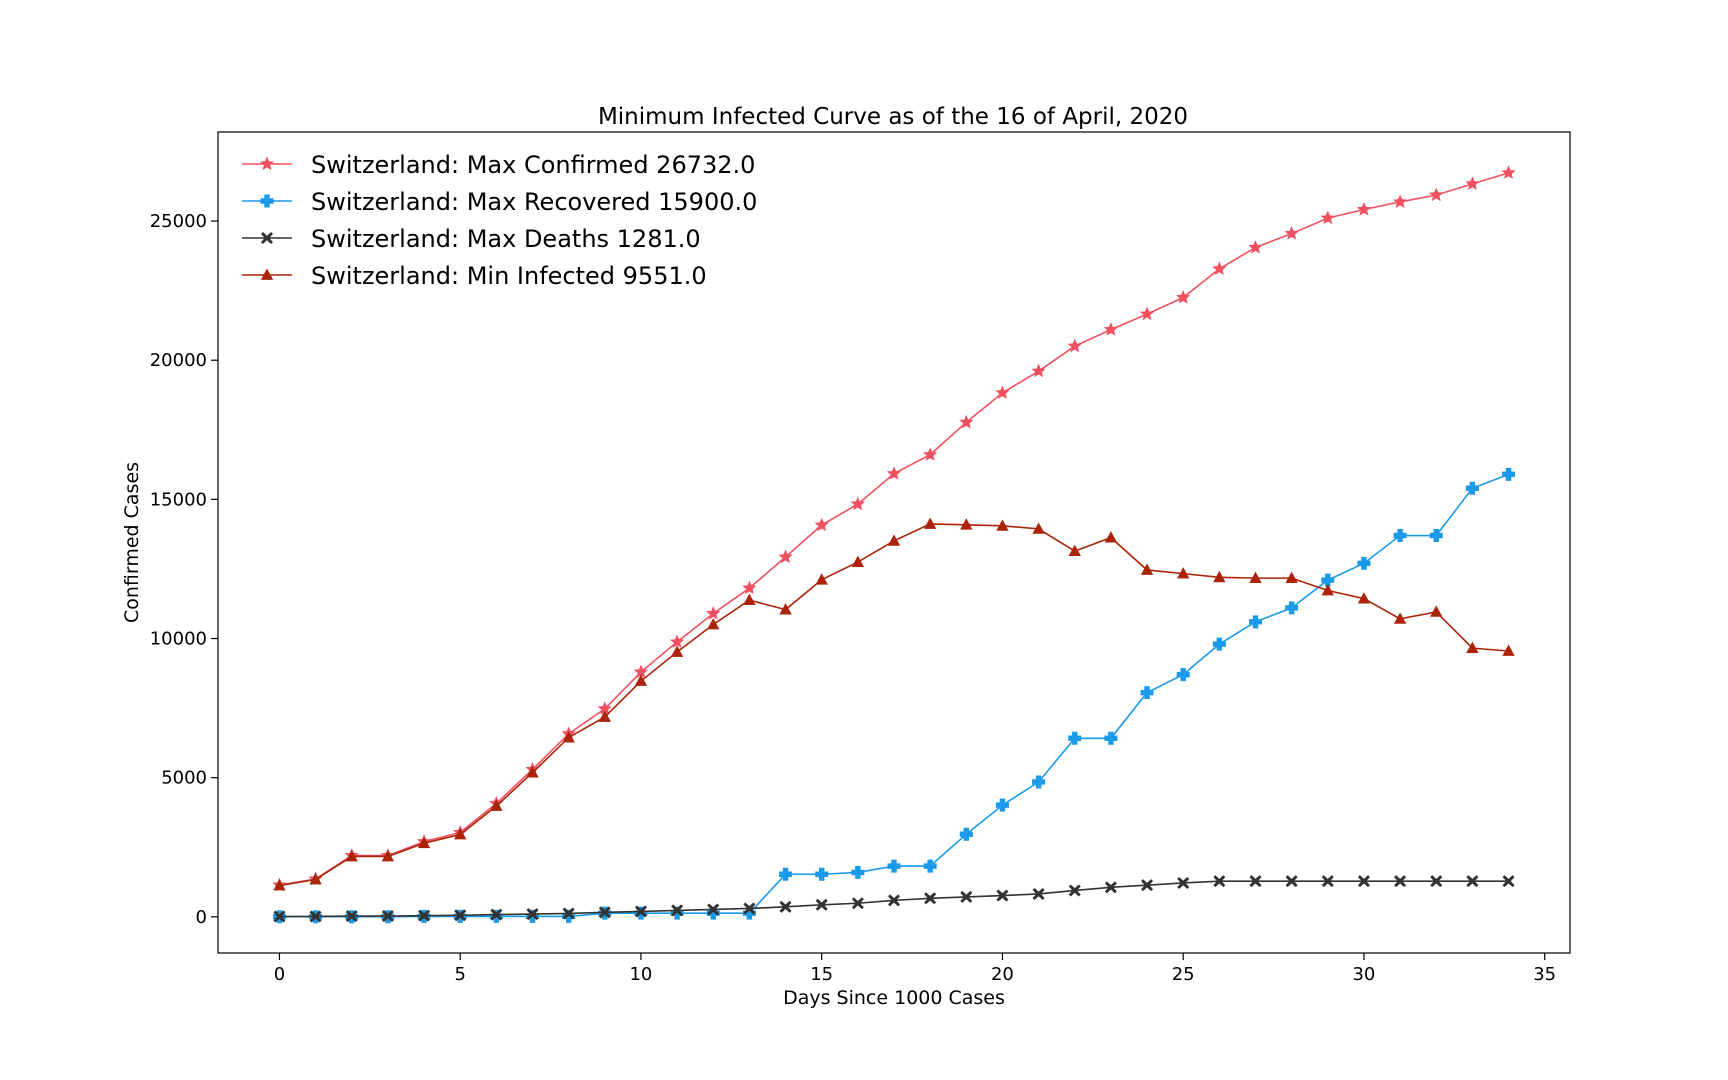  Describe the element at coordinates (498, 165) in the screenshot. I see `legend-item: Switzerland: Max Confirmed 26732.0` at that location.